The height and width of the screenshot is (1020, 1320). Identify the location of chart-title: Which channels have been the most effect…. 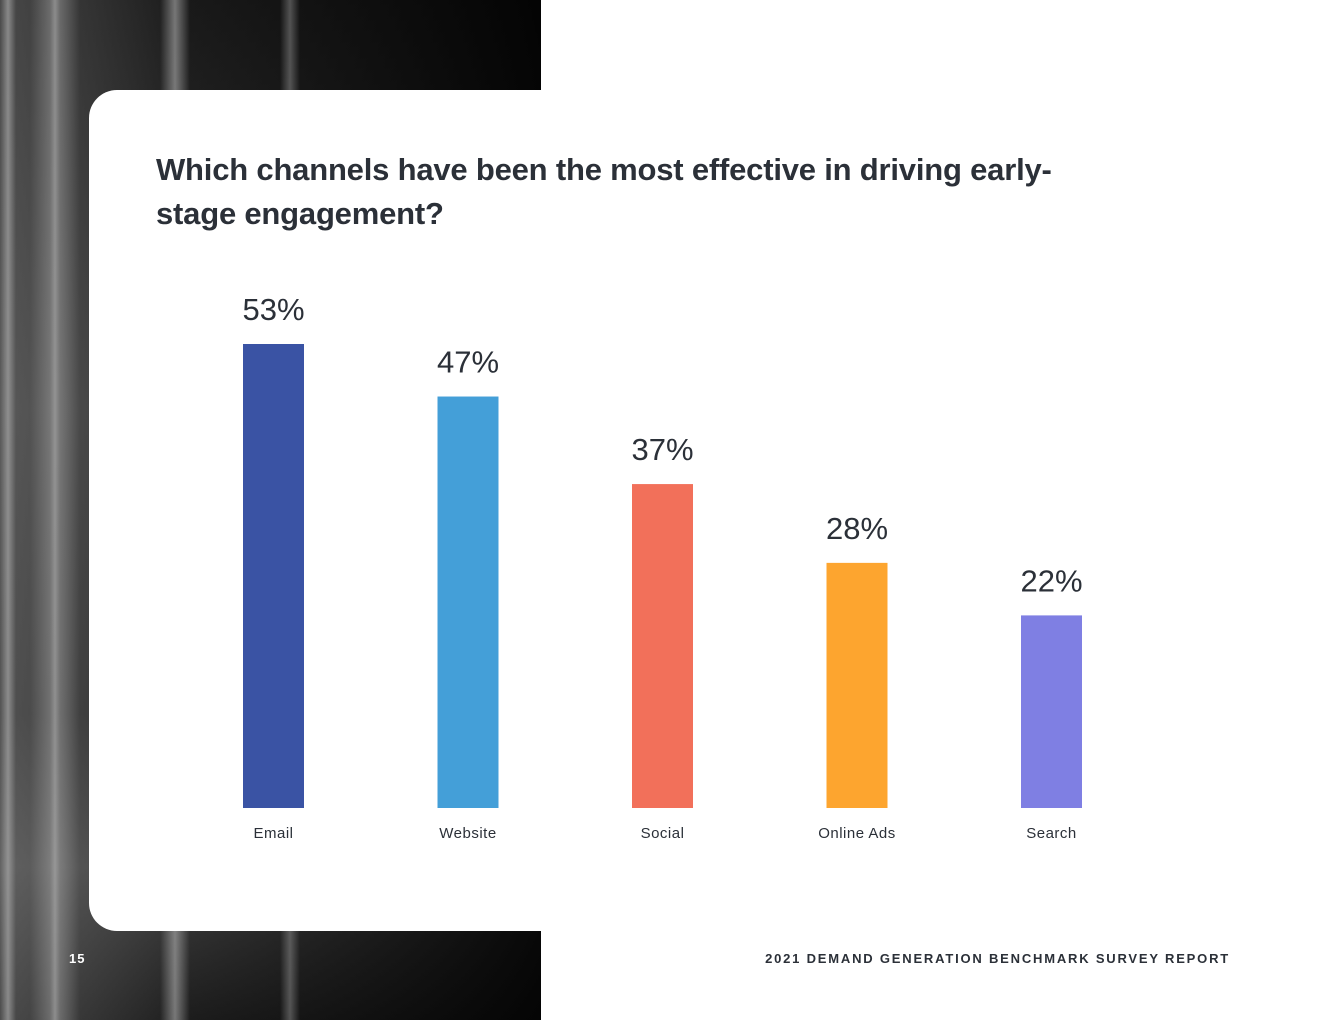
(604, 191).